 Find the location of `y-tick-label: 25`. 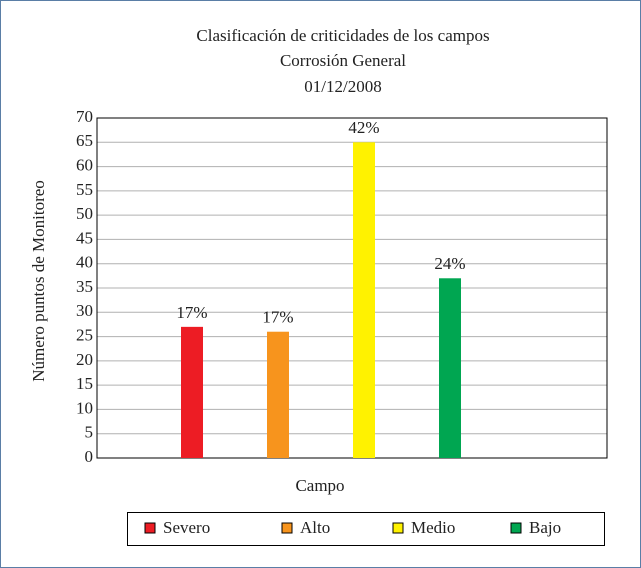

y-tick-label: 25 is located at coordinates (84, 334).